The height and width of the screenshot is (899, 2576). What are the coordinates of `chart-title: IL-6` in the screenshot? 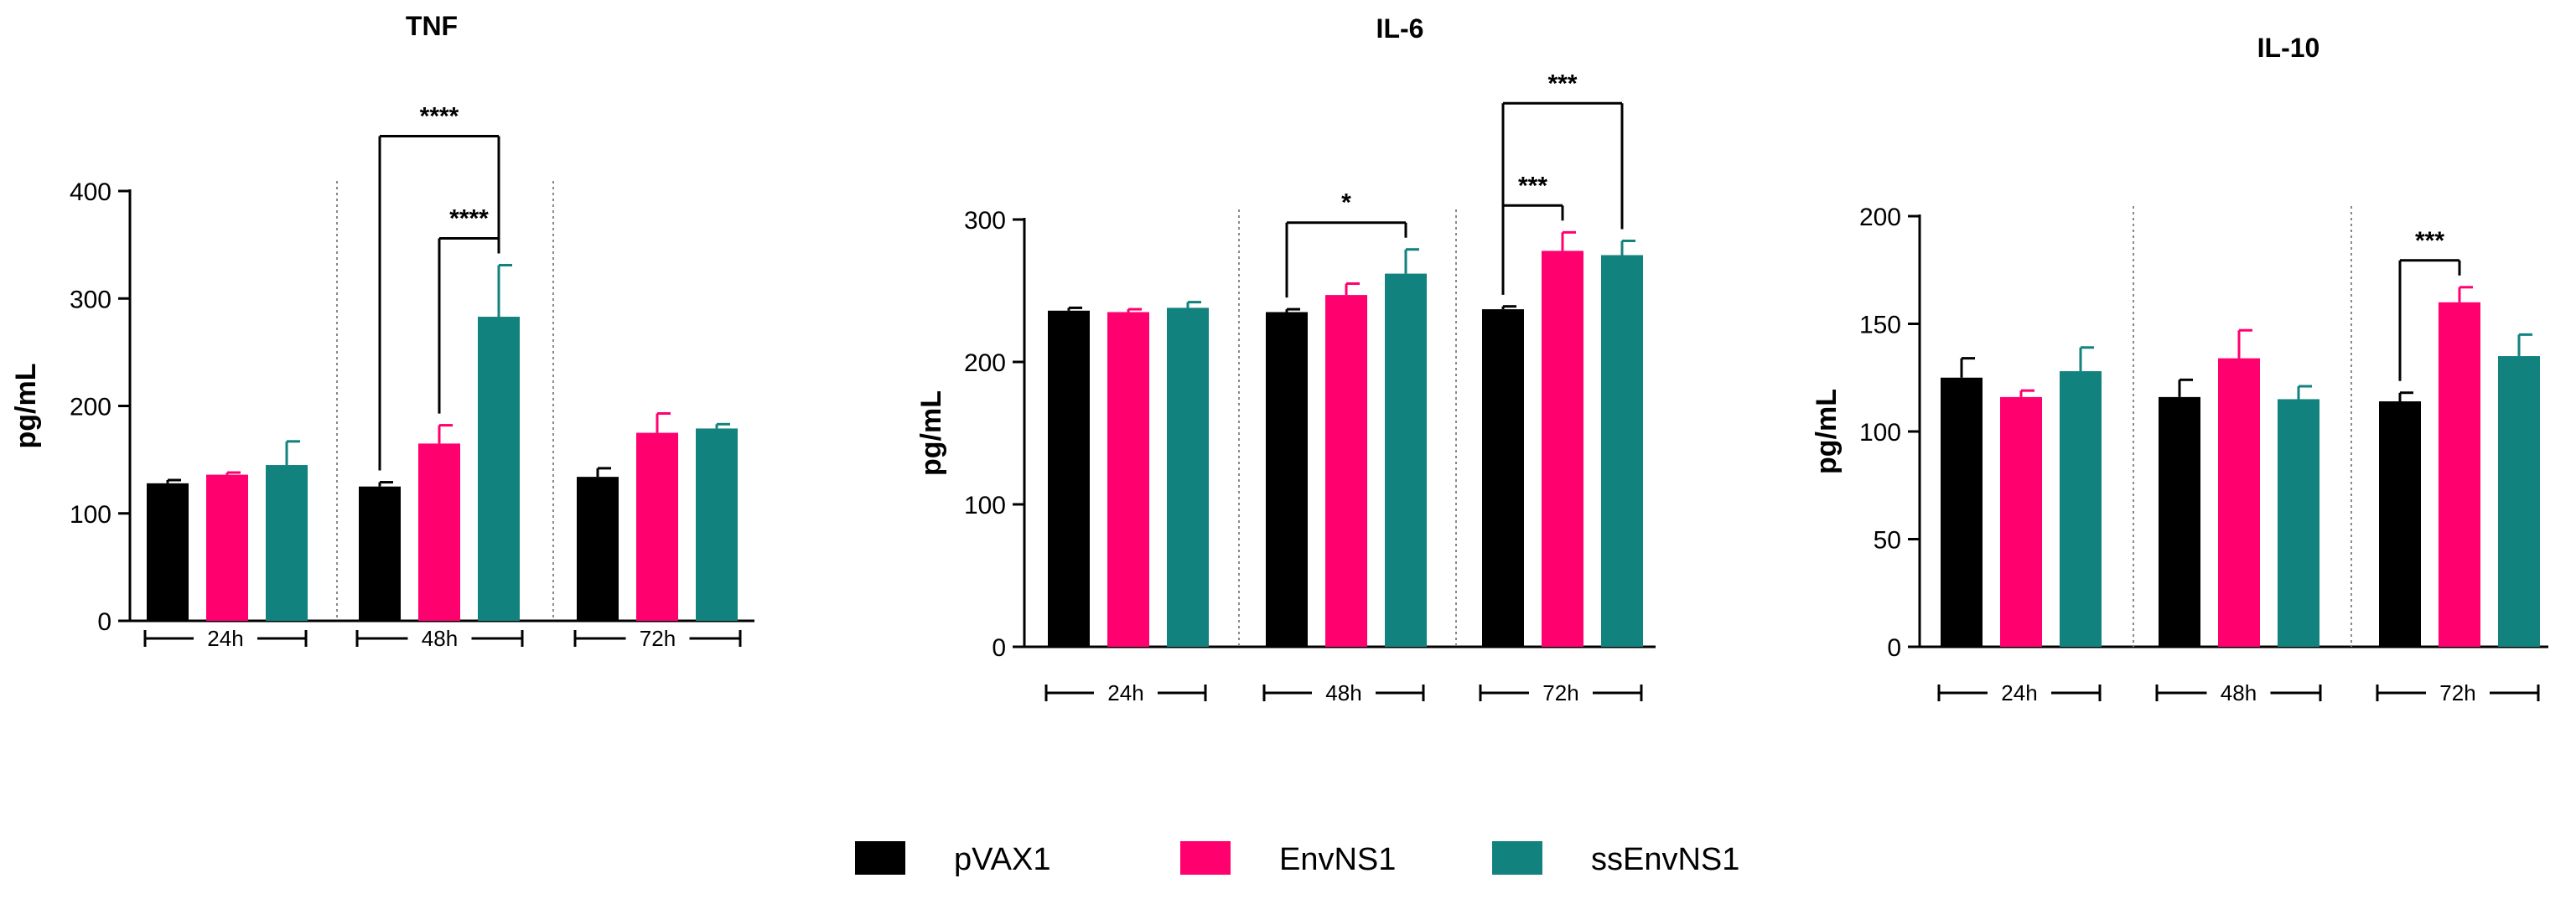 It's located at (1400, 28).